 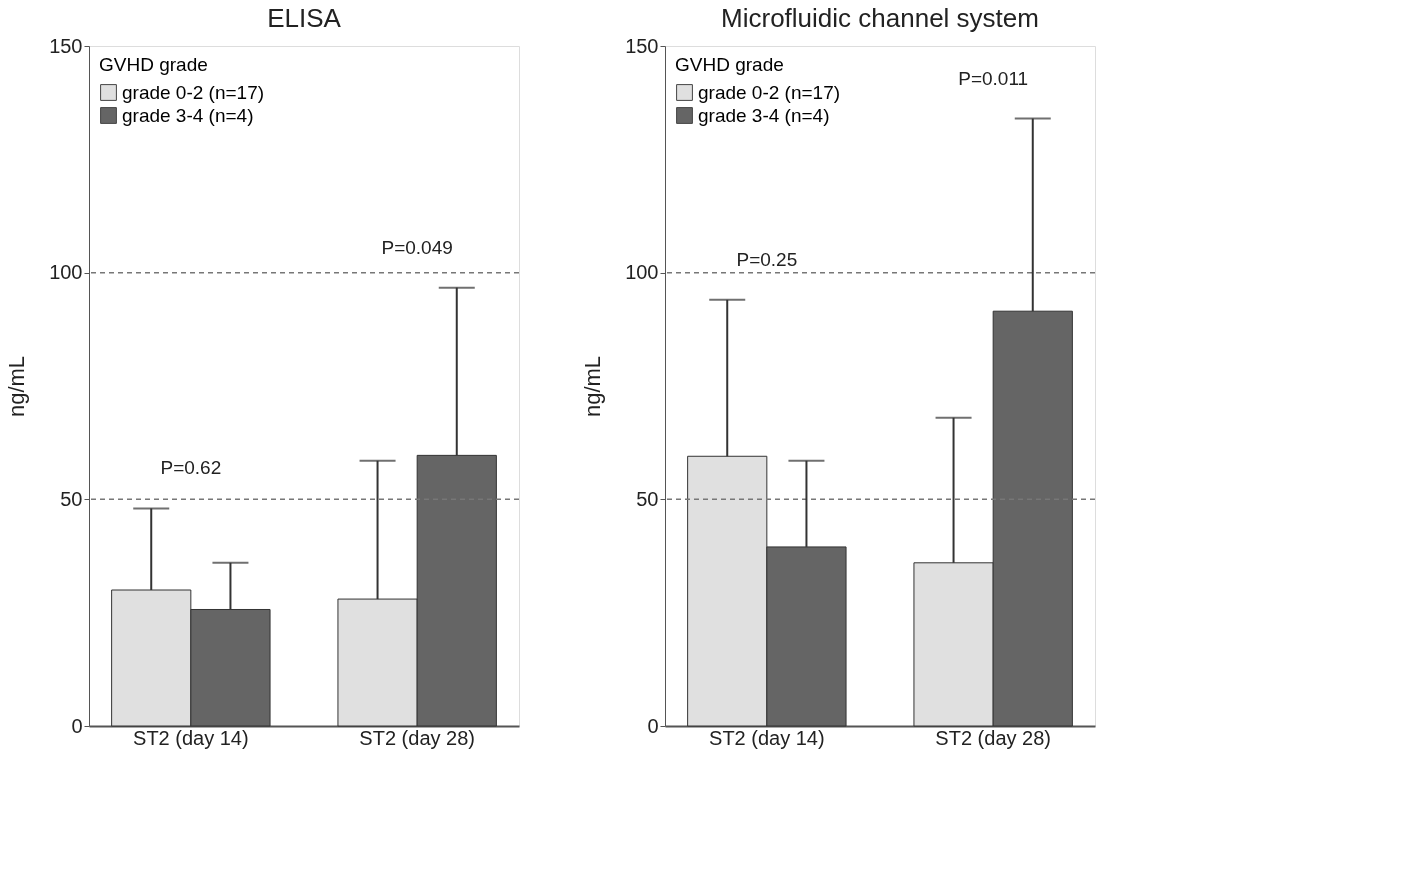 What do you see at coordinates (880, 18) in the screenshot?
I see `chart-title: Microfluidic channel system` at bounding box center [880, 18].